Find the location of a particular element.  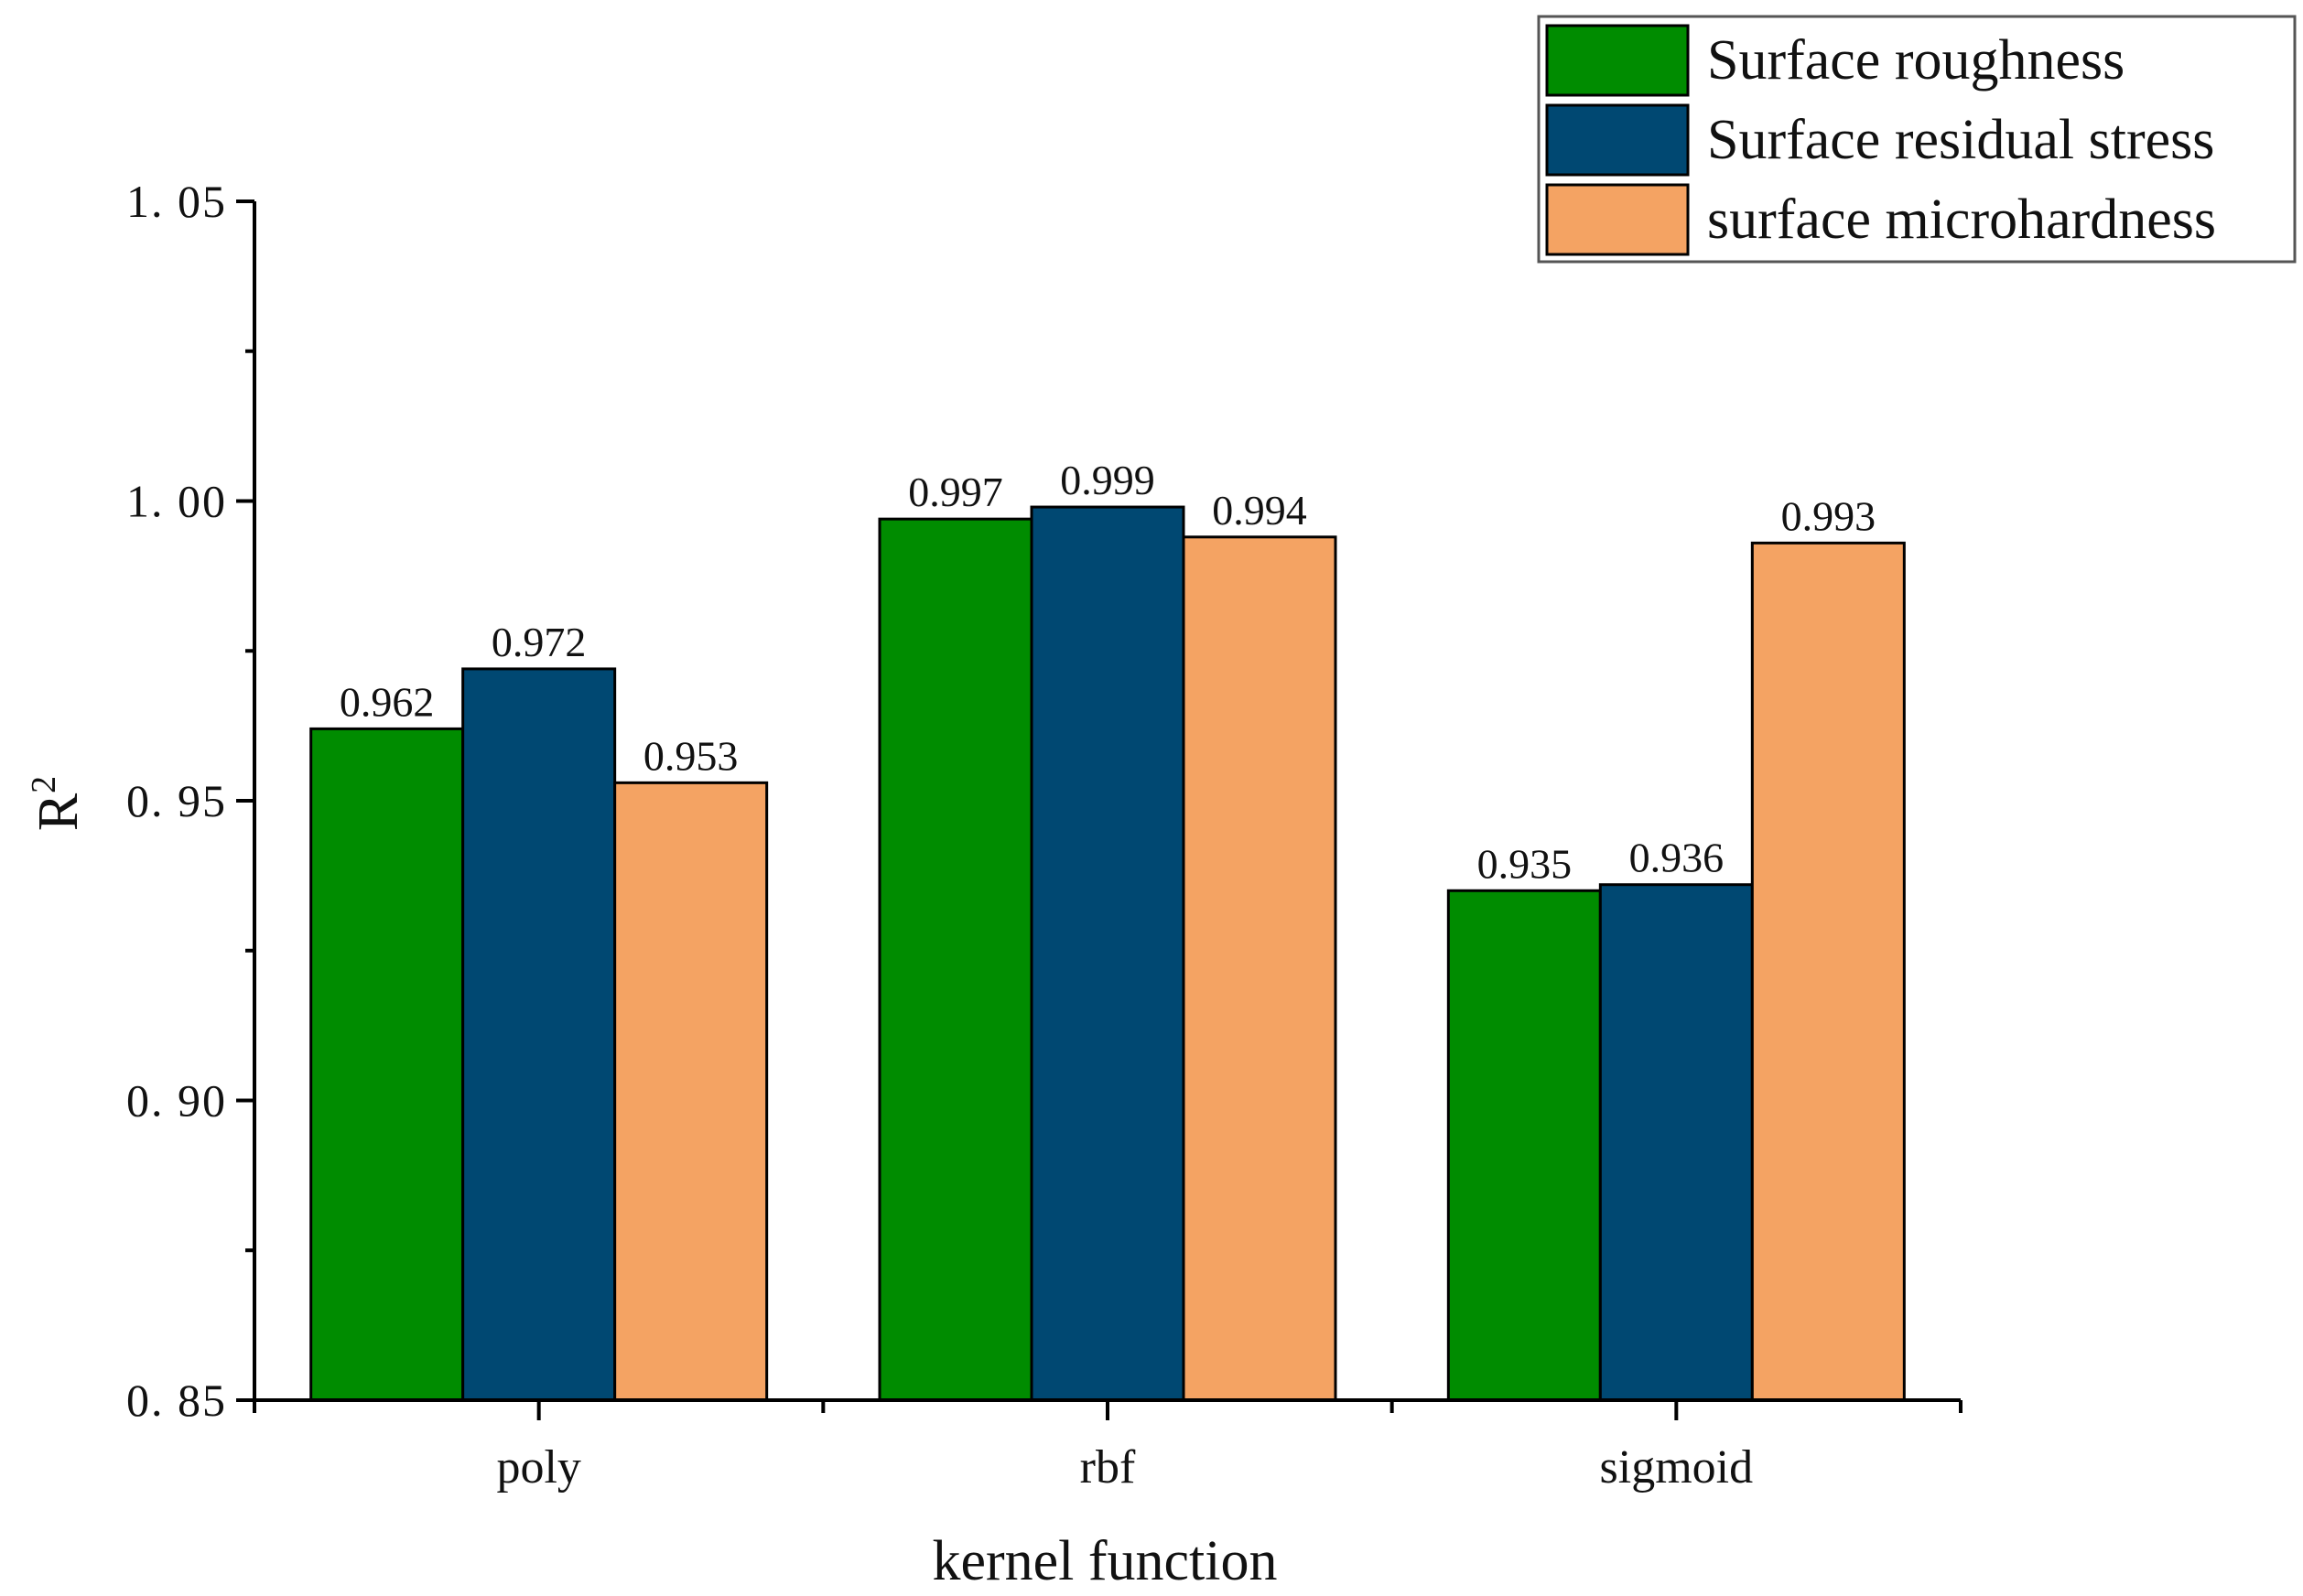

data-label: 0.972 is located at coordinates (539, 642).